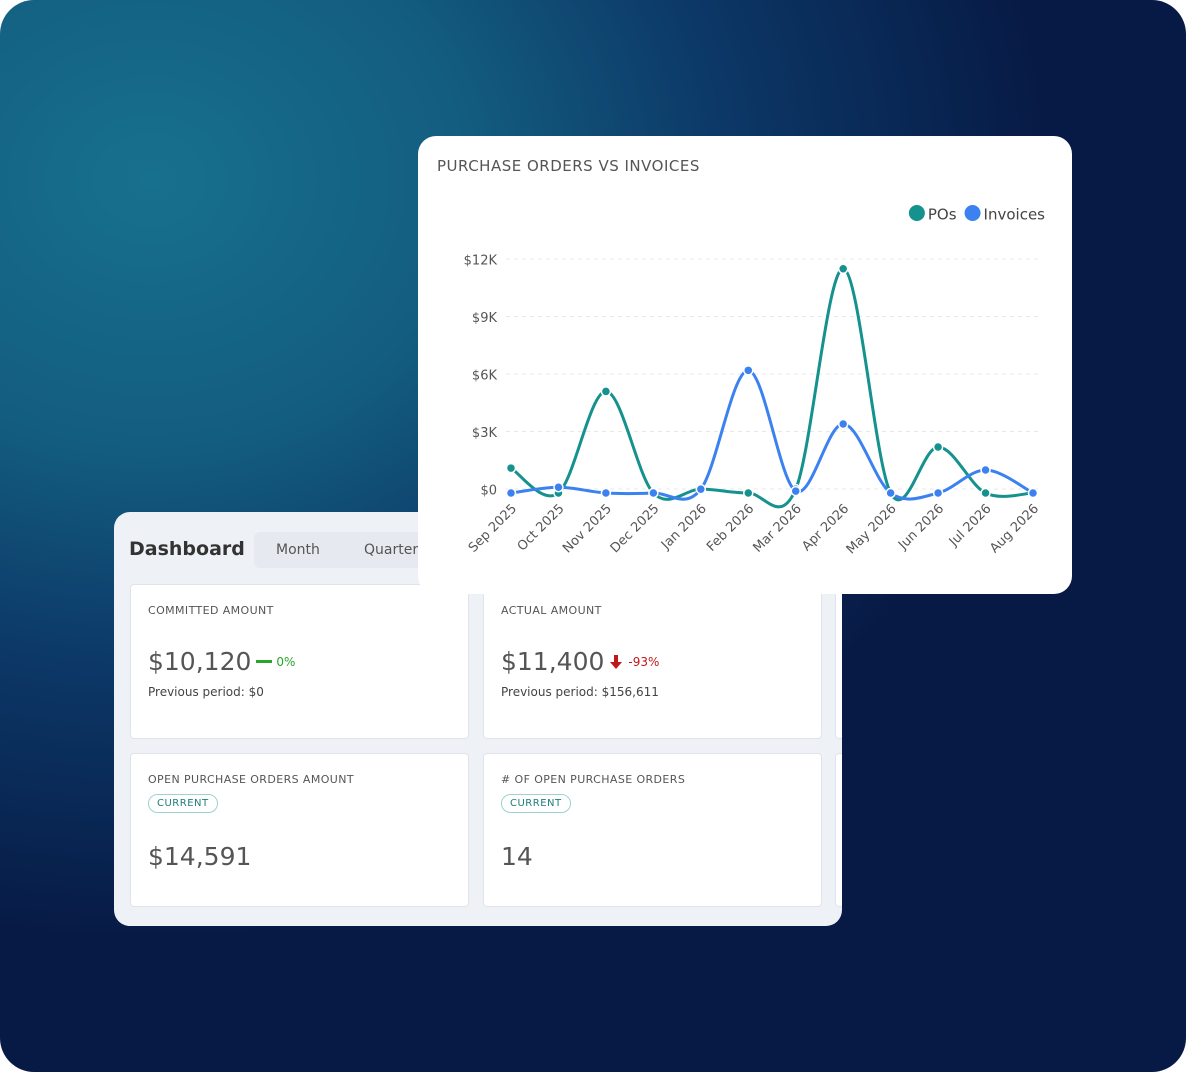 Image resolution: width=1186 pixels, height=1072 pixels. I want to click on kpi-row: $11,400 -93%, so click(580, 661).